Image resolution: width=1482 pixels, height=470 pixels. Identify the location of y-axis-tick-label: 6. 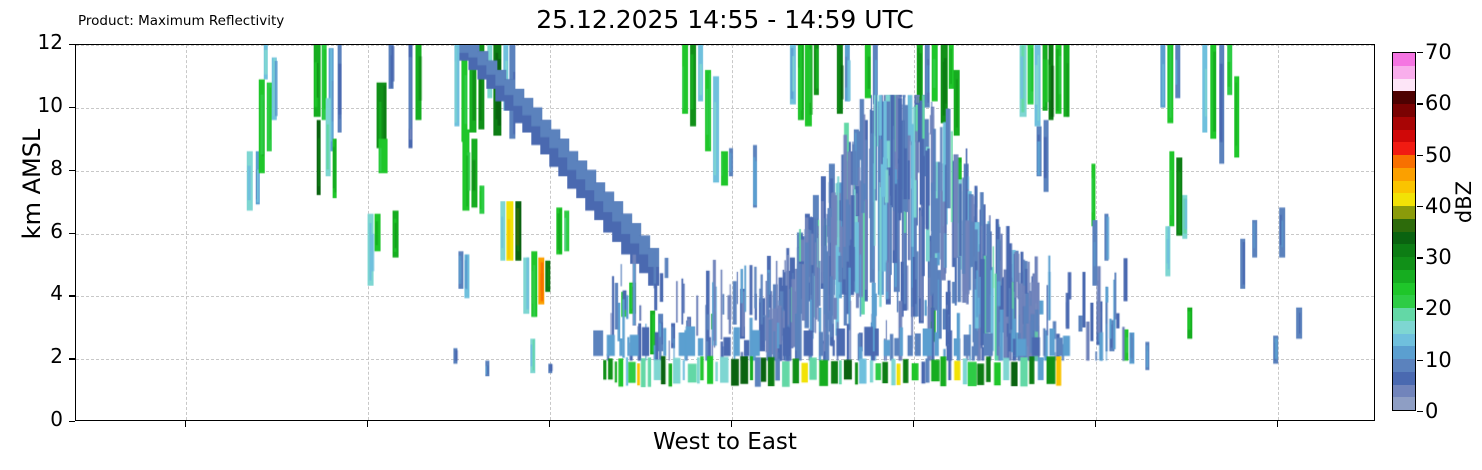
(56, 230).